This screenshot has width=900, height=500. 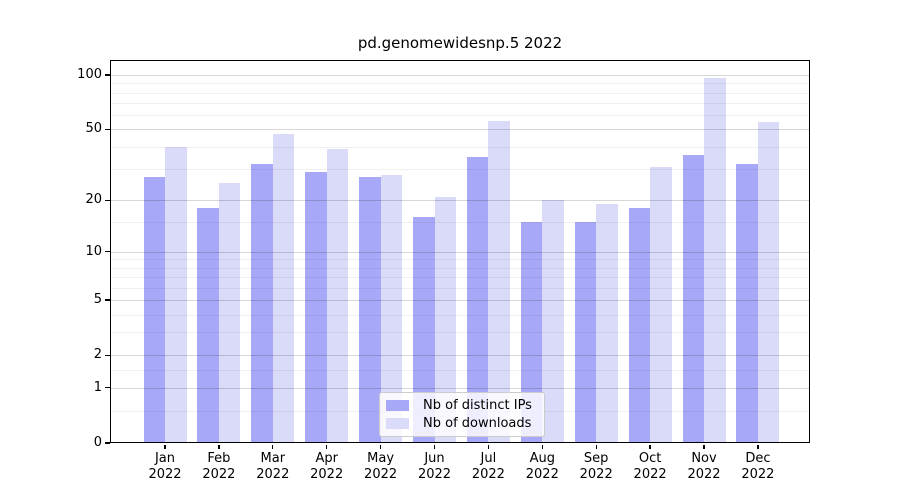 I want to click on x-tick-label: Oct 2022, so click(x=650, y=466).